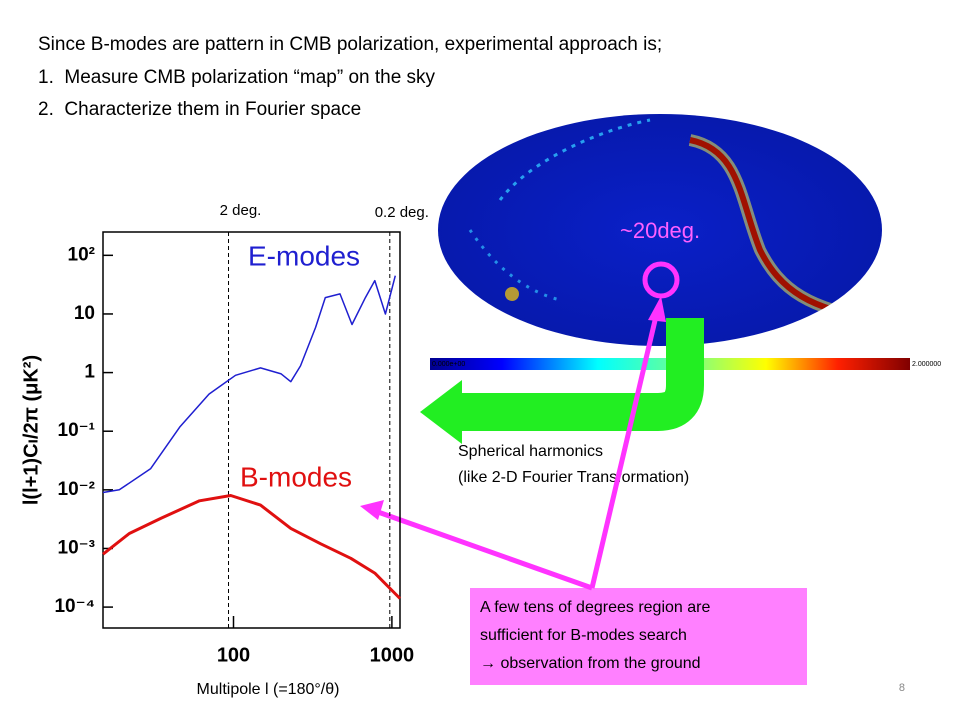 Image resolution: width=960 pixels, height=720 pixels. What do you see at coordinates (268, 689) in the screenshot?
I see `x-axis-label: Multipole l (=180°/θ)` at bounding box center [268, 689].